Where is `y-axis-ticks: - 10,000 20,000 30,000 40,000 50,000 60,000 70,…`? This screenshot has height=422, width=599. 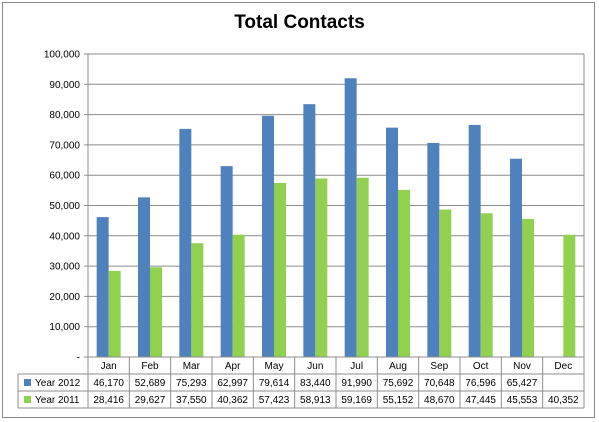
y-axis-ticks: - 10,000 20,000 30,000 40,000 50,000 60,000 70,… is located at coordinates (66, 207).